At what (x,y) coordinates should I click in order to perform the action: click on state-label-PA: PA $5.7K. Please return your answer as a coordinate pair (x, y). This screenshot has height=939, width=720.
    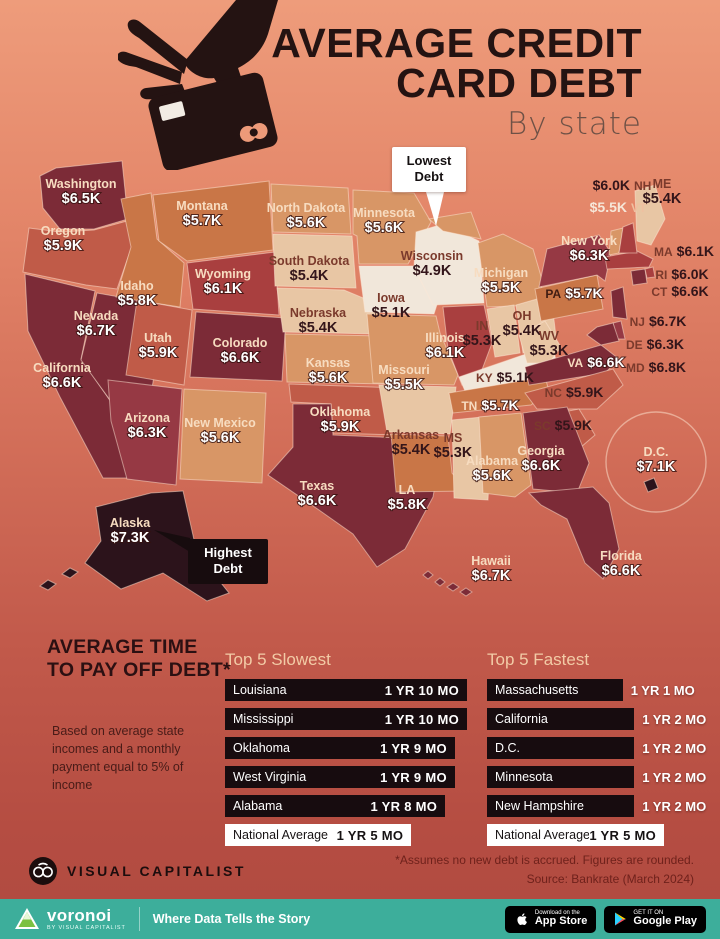
    Looking at the image, I should click on (573, 293).